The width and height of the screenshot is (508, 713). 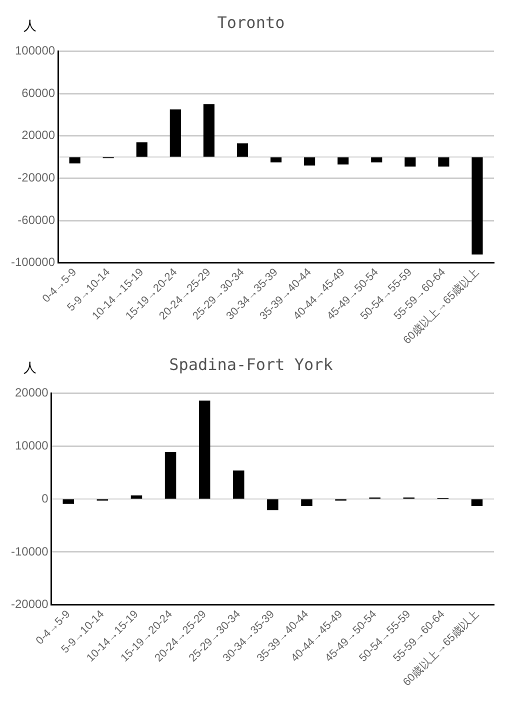 What do you see at coordinates (251, 22) in the screenshot?
I see `chart-title: Toronto` at bounding box center [251, 22].